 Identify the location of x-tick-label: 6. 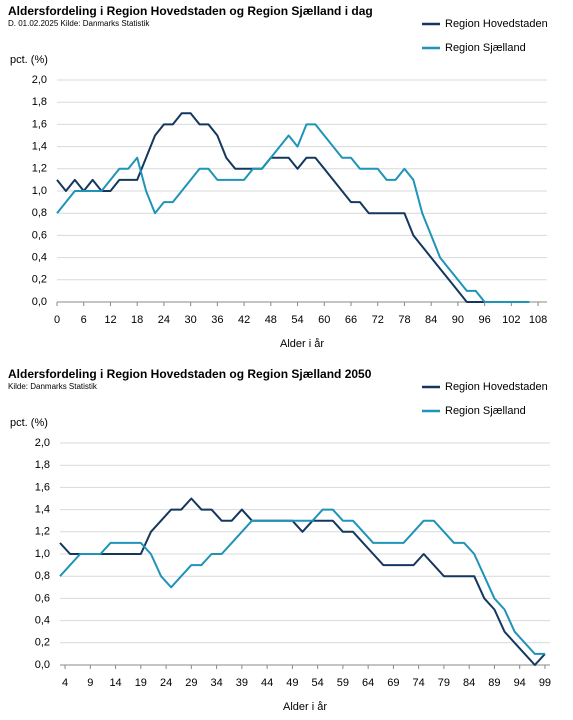
(84, 320).